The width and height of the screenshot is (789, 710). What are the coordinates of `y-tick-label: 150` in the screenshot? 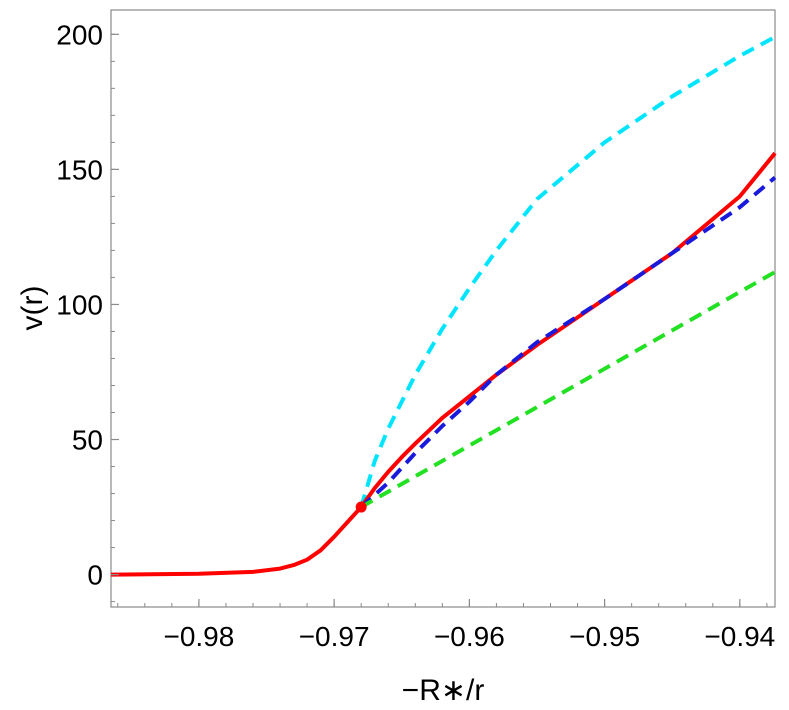 It's located at (79, 169).